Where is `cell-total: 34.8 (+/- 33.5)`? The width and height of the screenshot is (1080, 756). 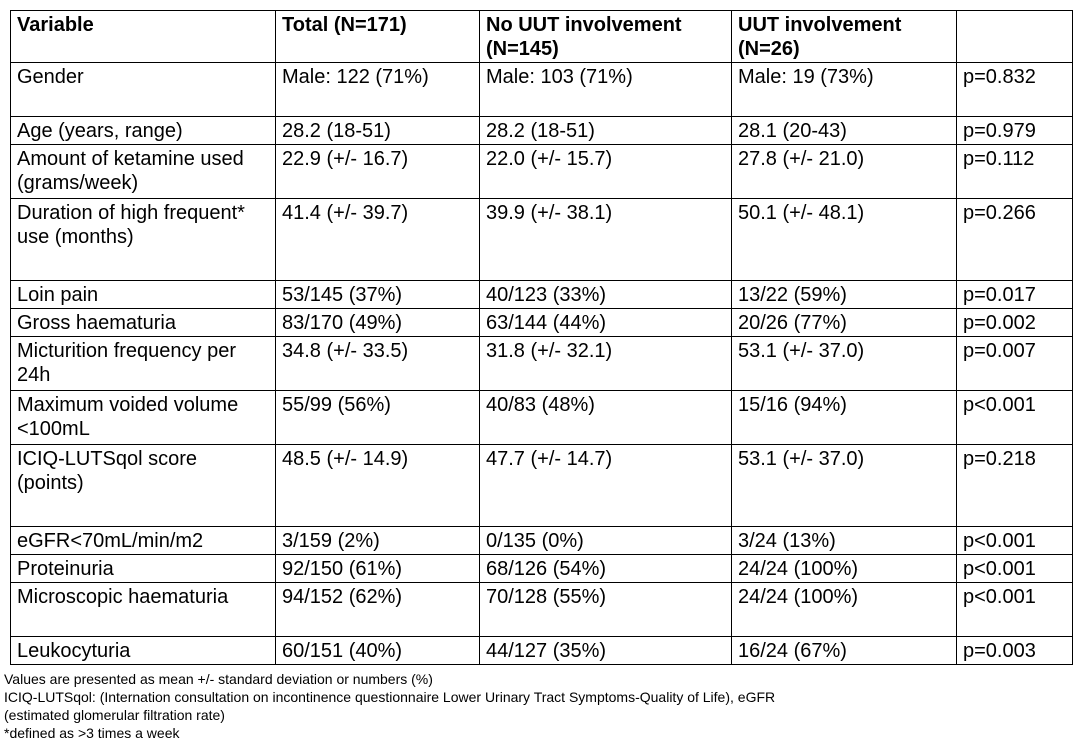 cell-total: 34.8 (+/- 33.5) is located at coordinates (377, 363).